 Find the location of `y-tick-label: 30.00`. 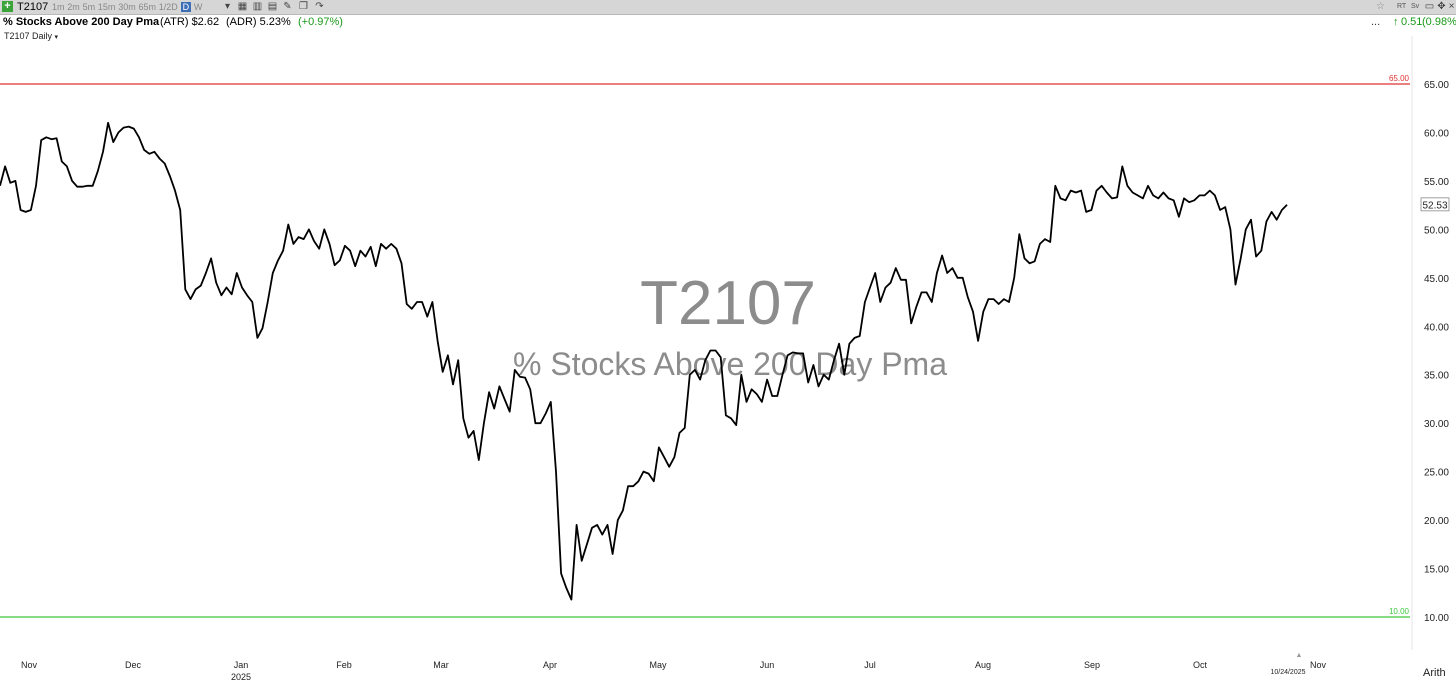

y-tick-label: 30.00 is located at coordinates (1436, 424).